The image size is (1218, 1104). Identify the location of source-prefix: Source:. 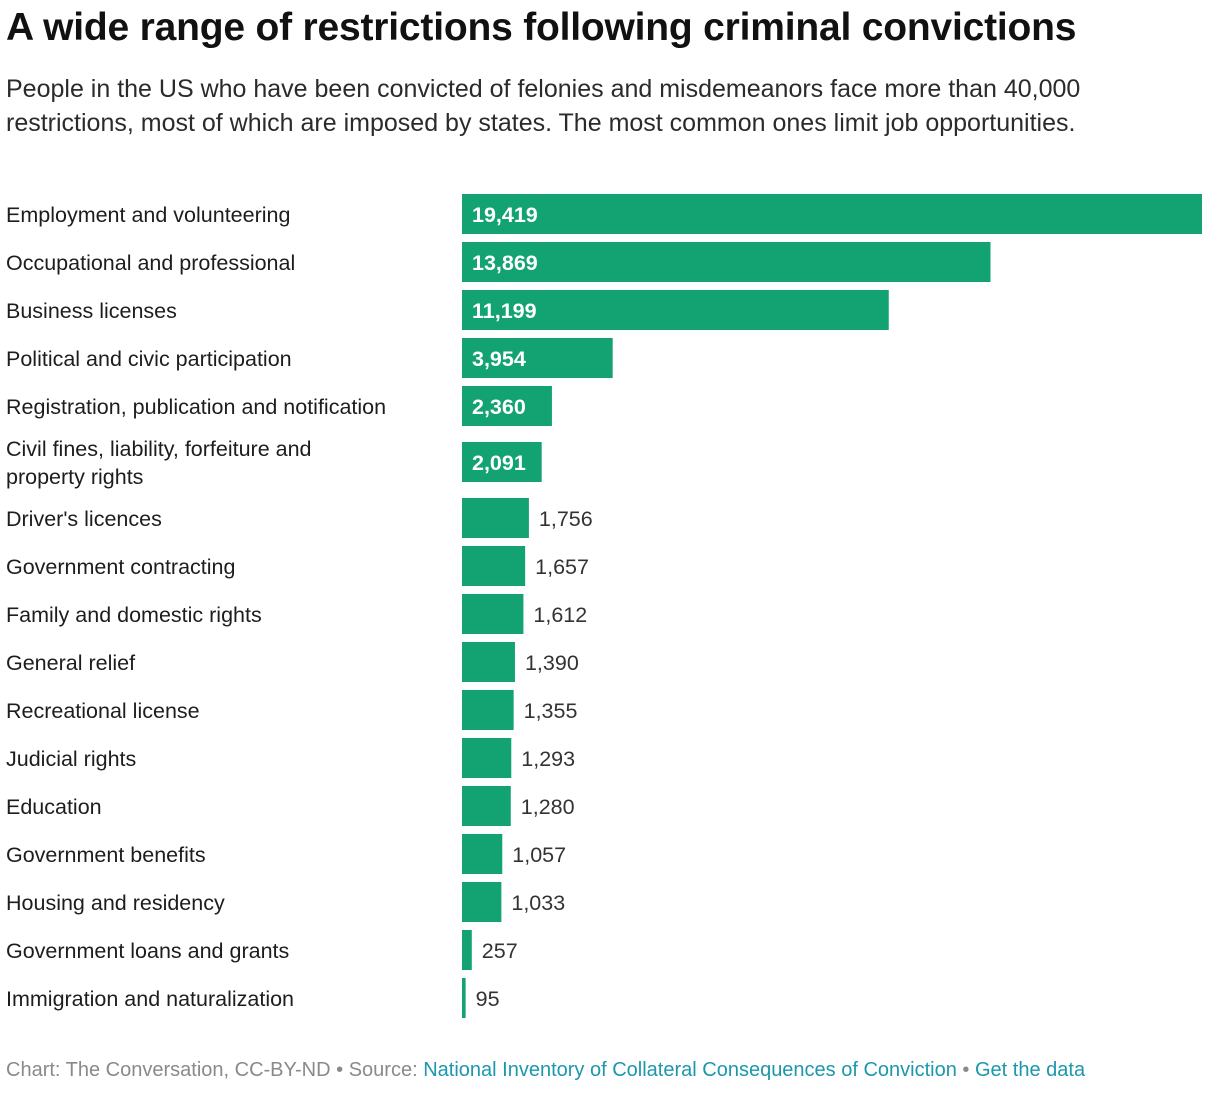
(383, 1070).